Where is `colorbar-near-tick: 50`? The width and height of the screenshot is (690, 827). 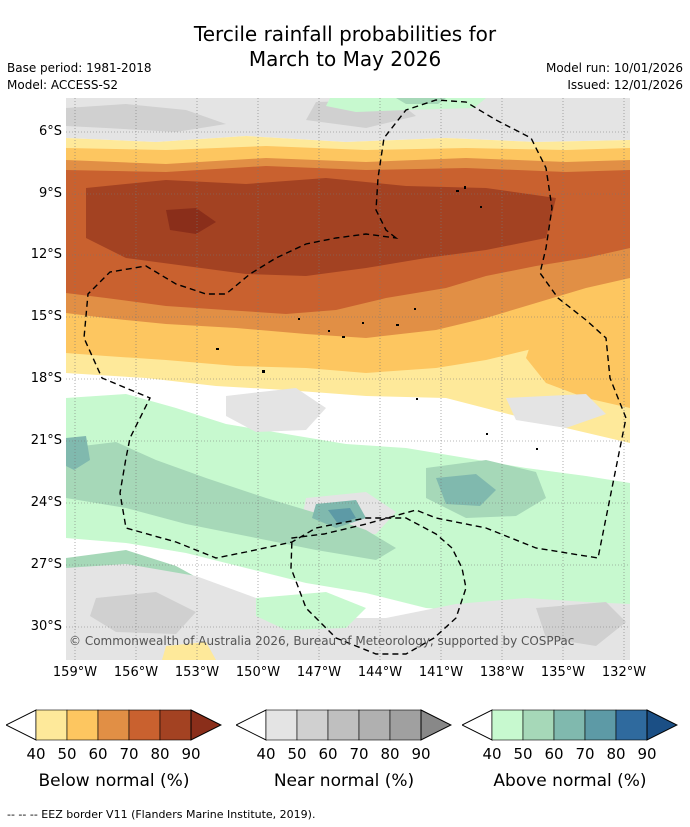 colorbar-near-tick: 50 is located at coordinates (297, 754).